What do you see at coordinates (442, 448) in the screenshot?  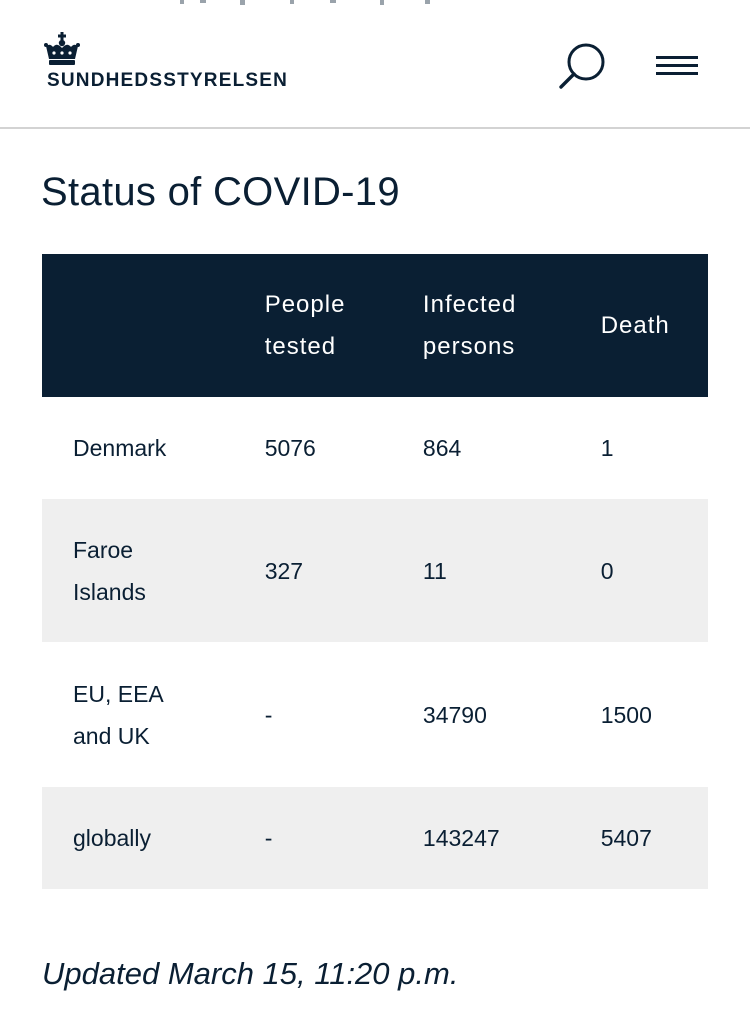 I see `cell-infected-persons: 864` at bounding box center [442, 448].